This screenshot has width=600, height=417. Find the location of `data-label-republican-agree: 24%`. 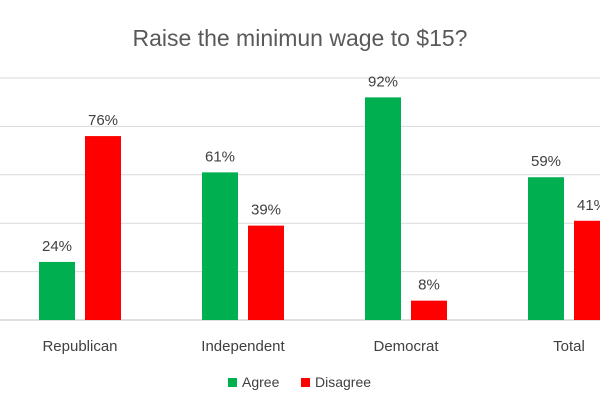

data-label-republican-agree: 24% is located at coordinates (57, 246).